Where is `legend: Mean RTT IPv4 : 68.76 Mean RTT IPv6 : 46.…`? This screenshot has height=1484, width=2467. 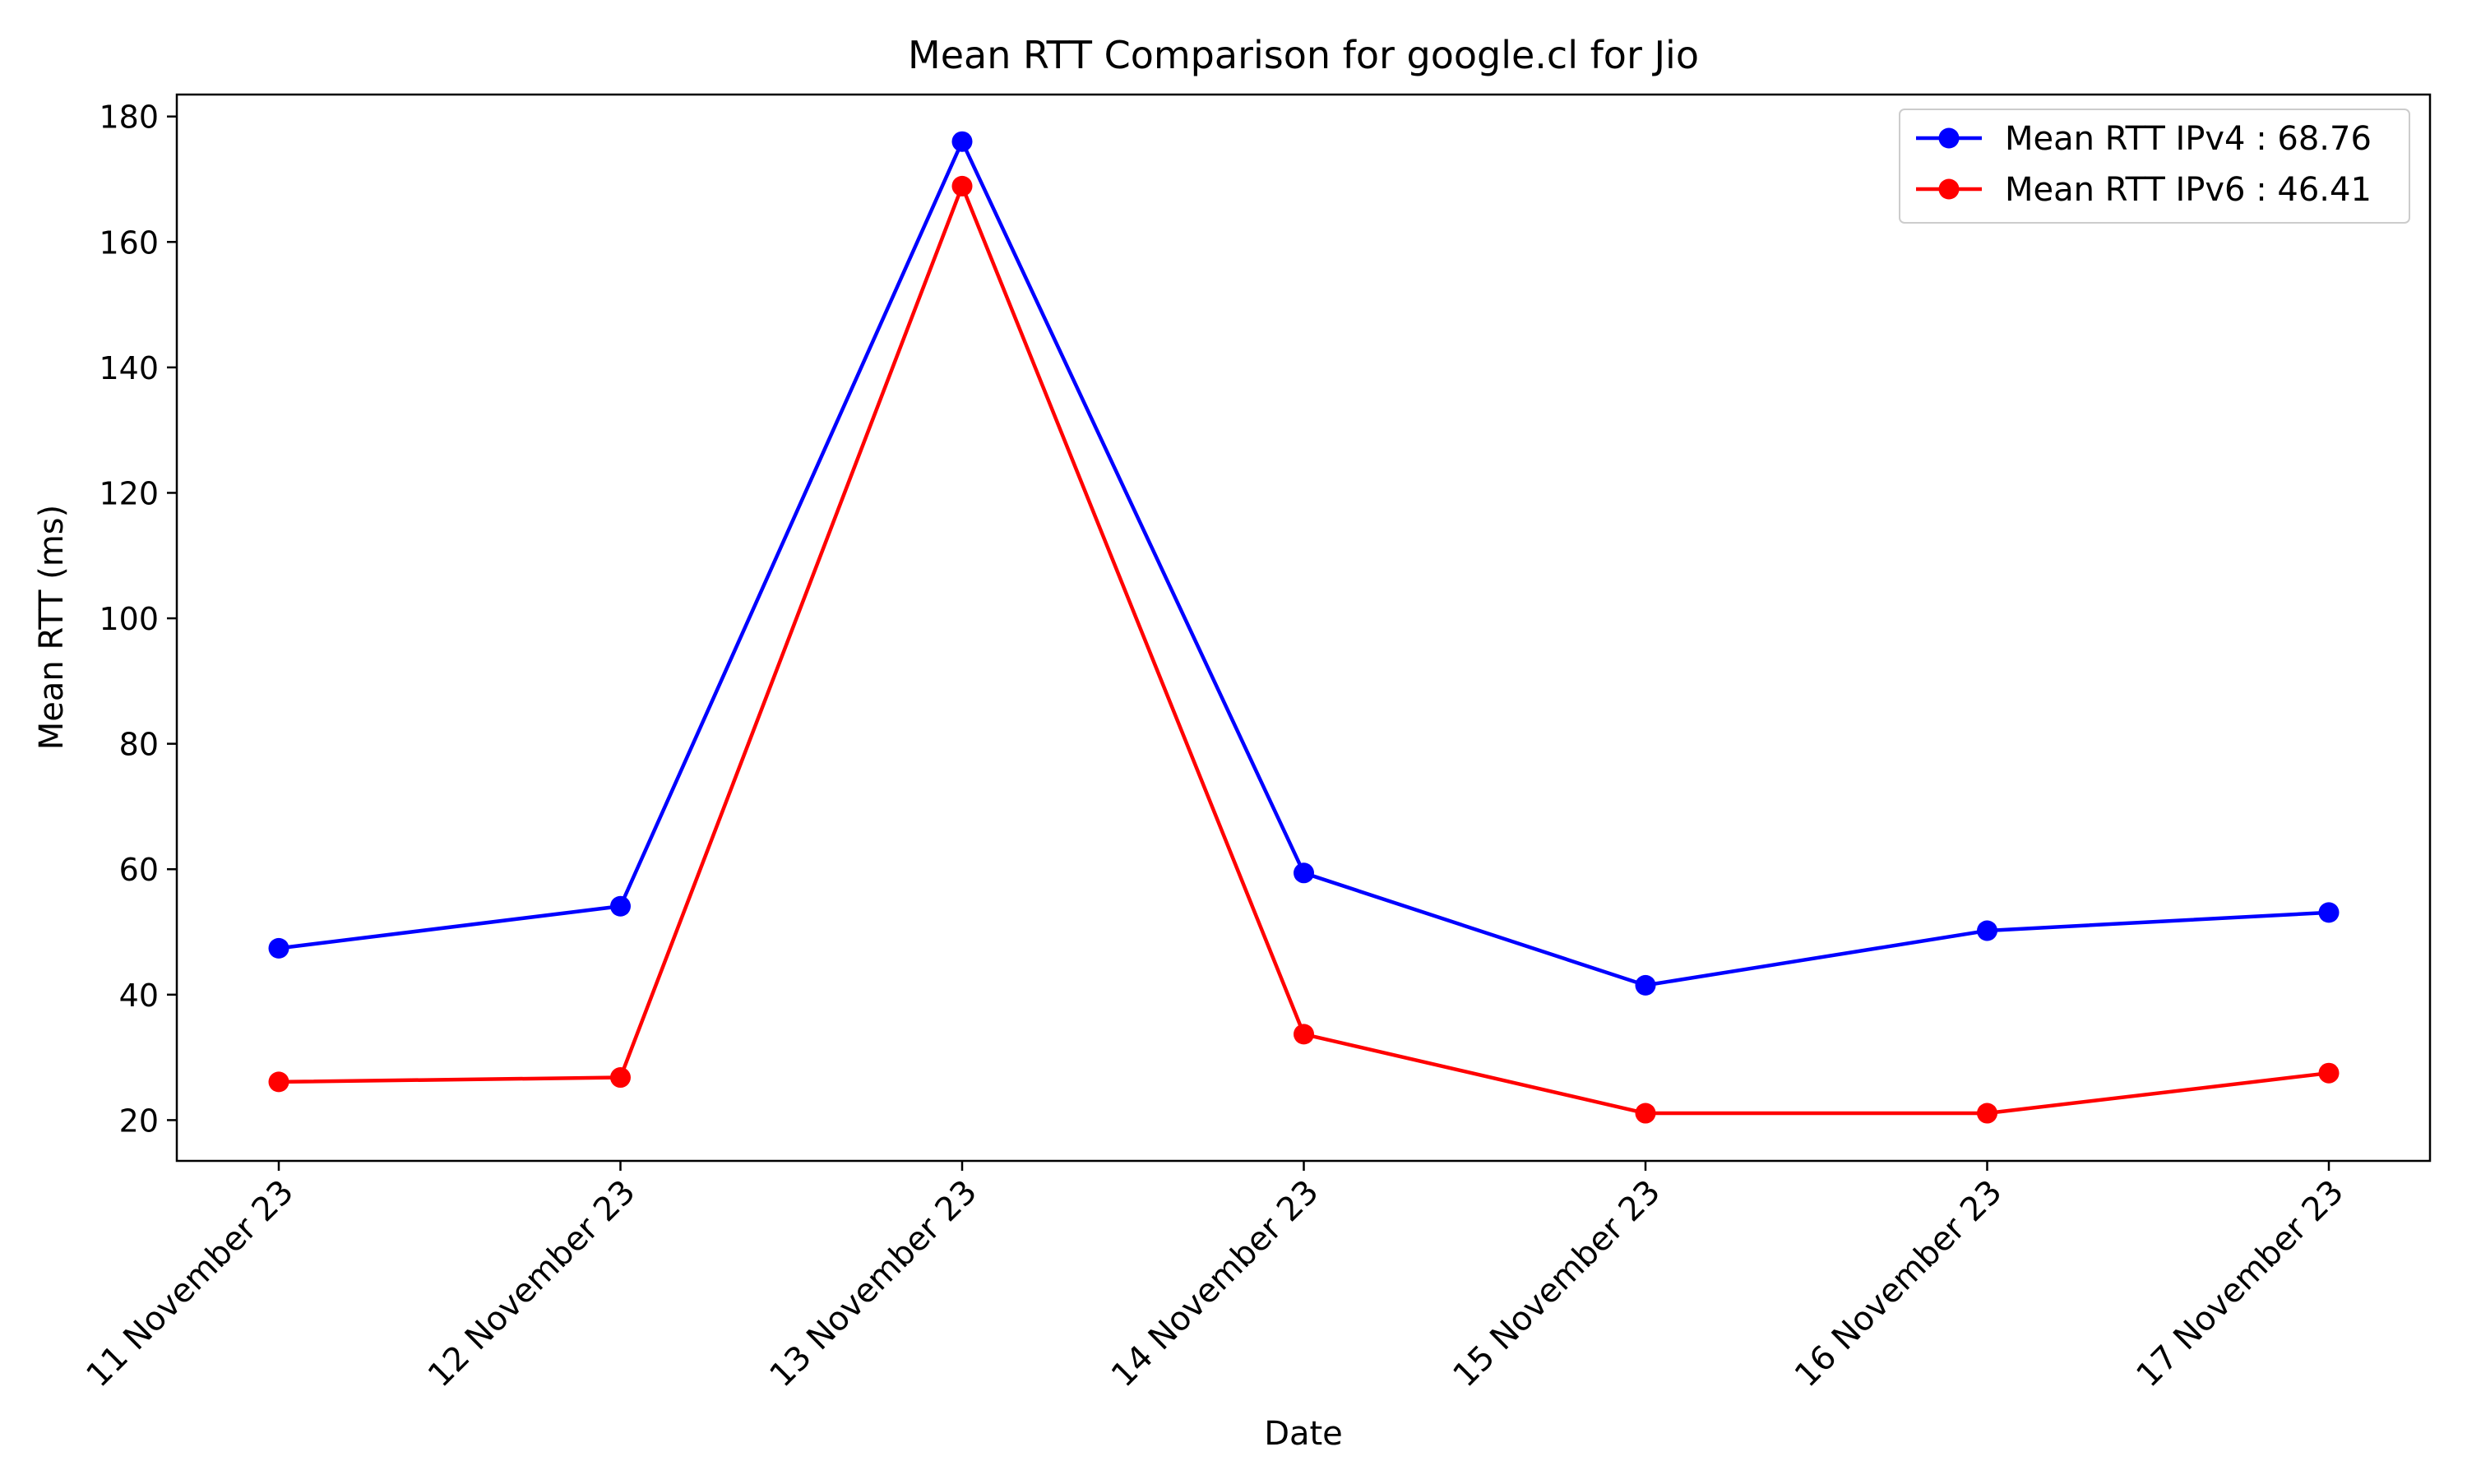
legend: Mean RTT IPv4 : 68.76 Mean RTT IPv6 : 46.… is located at coordinates (2154, 167).